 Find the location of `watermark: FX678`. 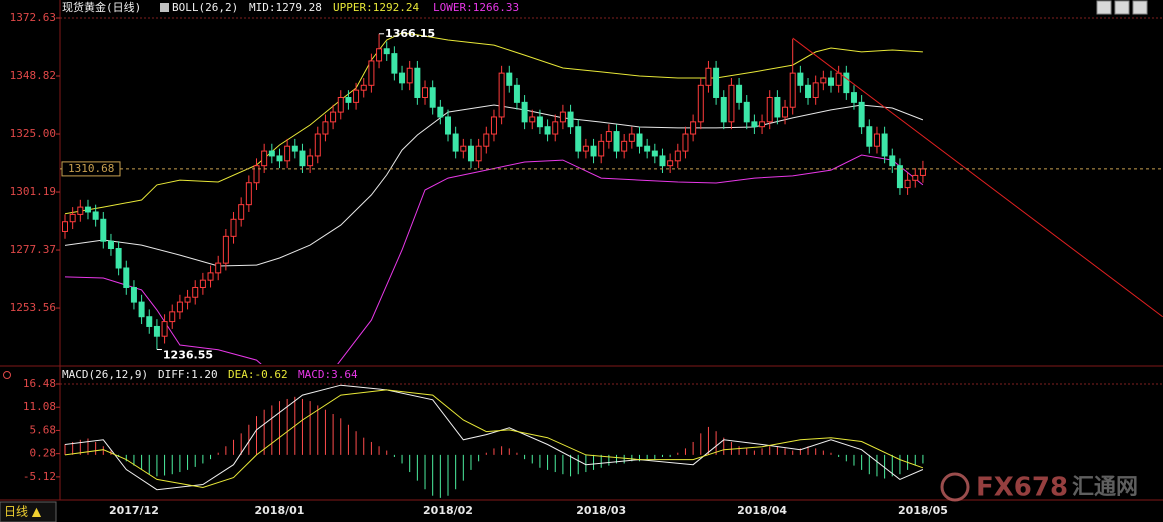

watermark: FX678 is located at coordinates (1022, 488).